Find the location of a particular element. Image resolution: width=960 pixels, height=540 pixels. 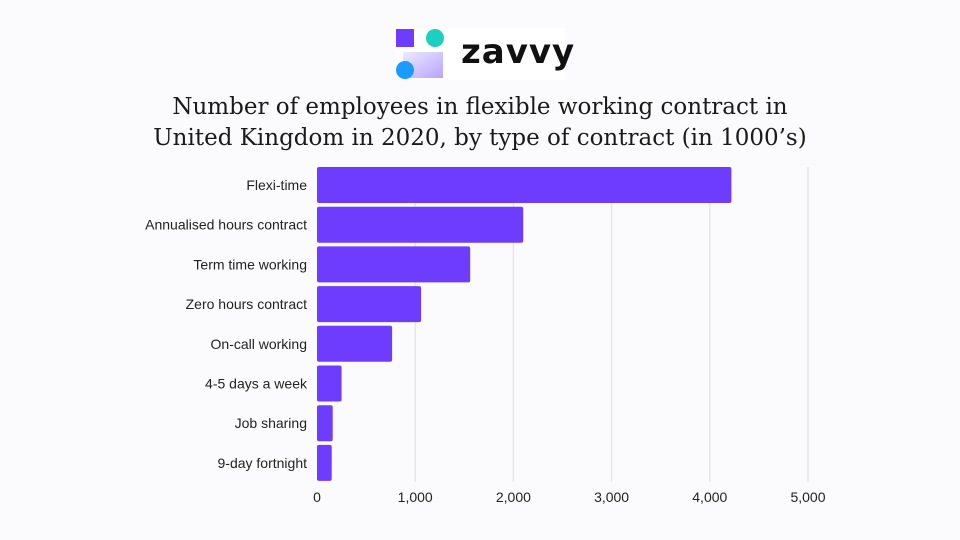

x-tick-label: 4,000 is located at coordinates (709, 497).